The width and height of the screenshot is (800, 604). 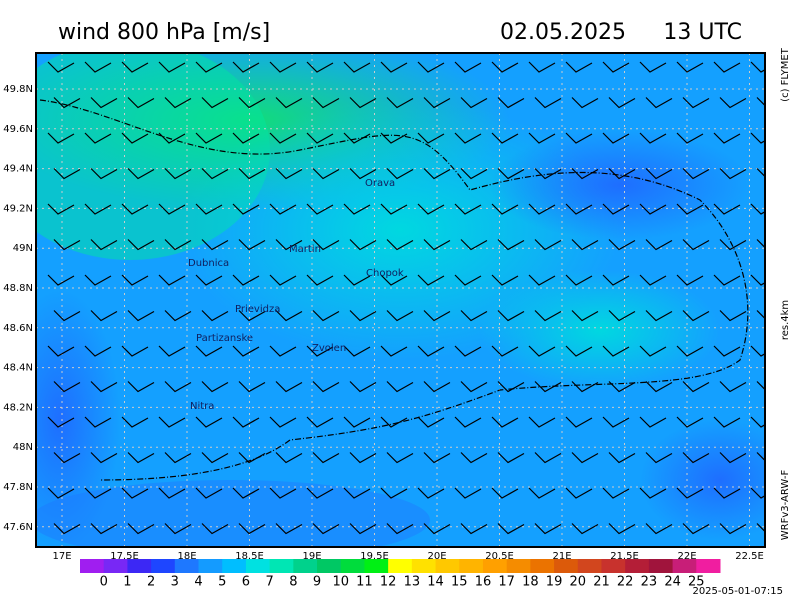 What do you see at coordinates (702, 32) in the screenshot?
I see `time: 13 UTC` at bounding box center [702, 32].